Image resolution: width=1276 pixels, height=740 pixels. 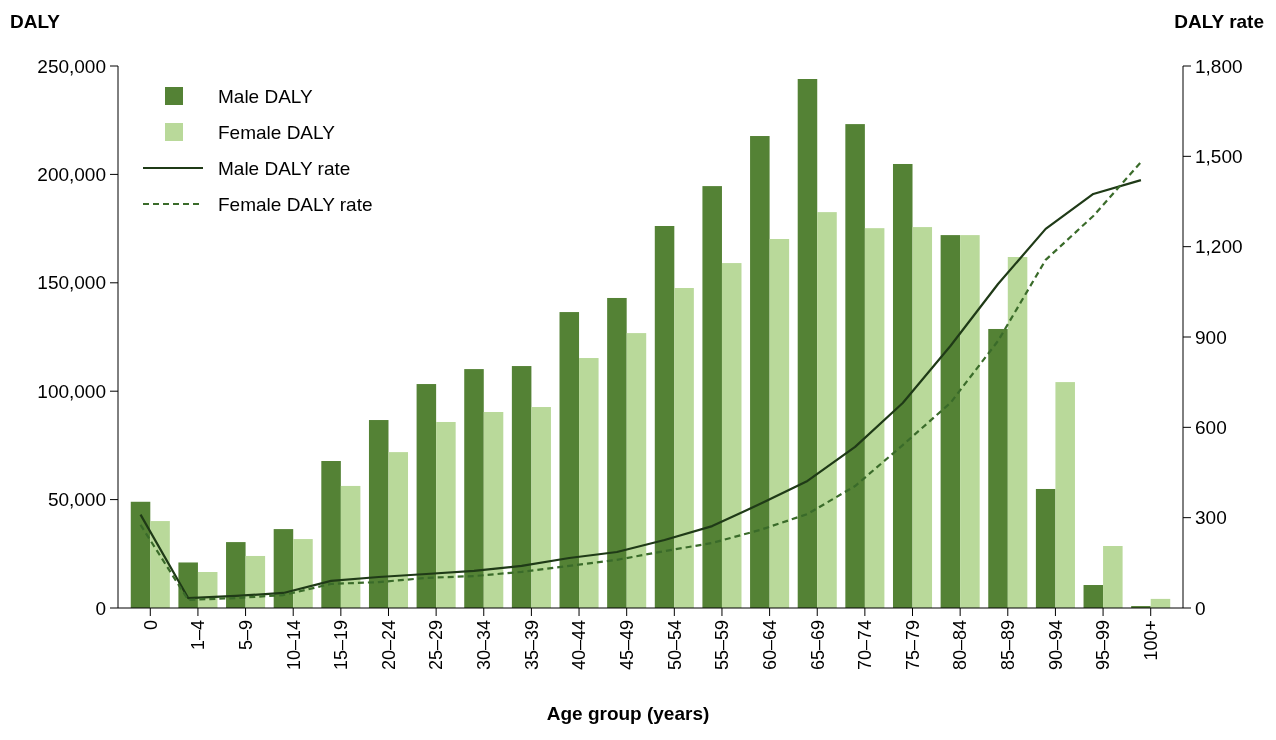 I want to click on legend-label: Female DALY, so click(x=277, y=132).